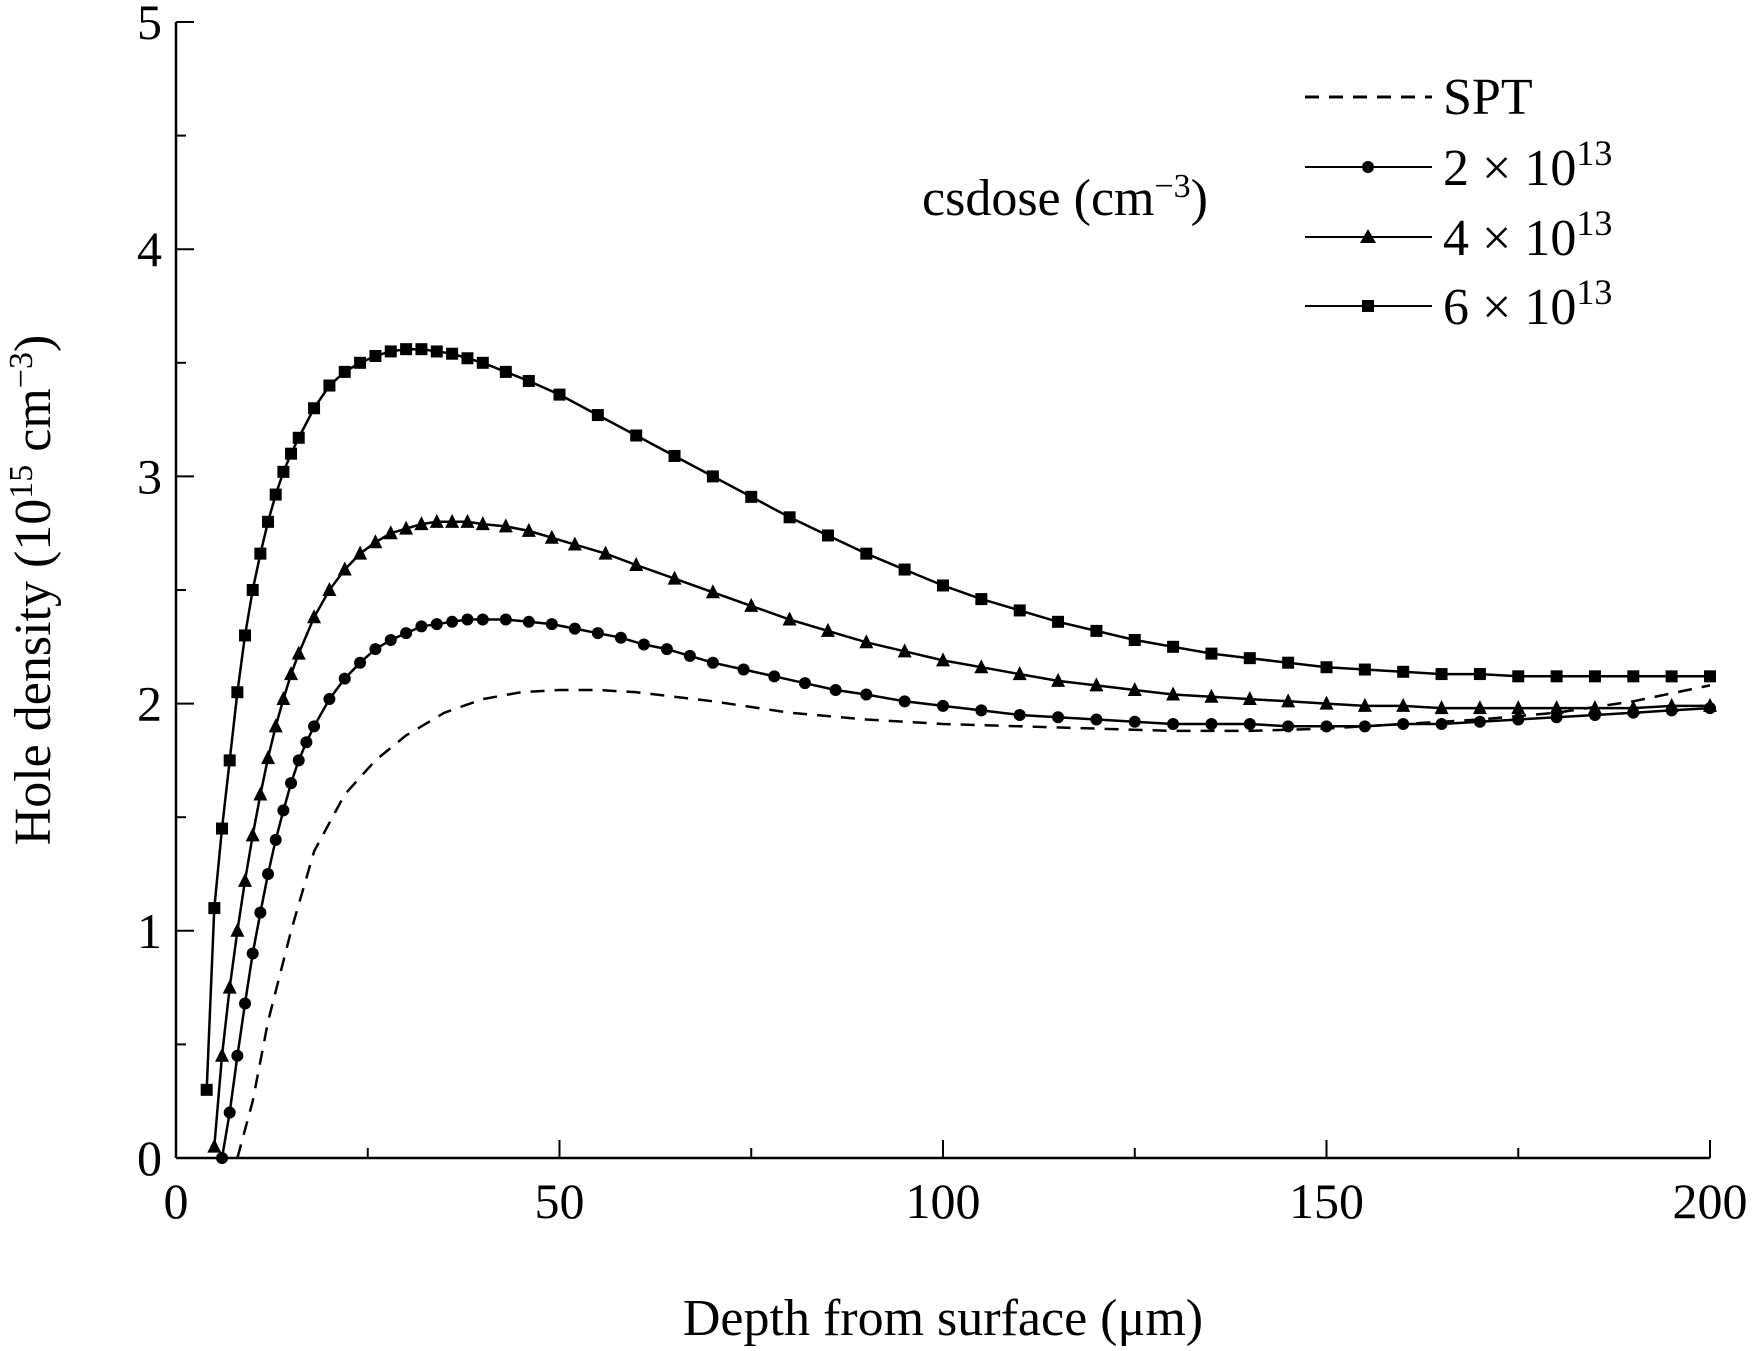 The width and height of the screenshot is (1755, 1351). I want to click on legend-marker-triangle, so click(1368, 236).